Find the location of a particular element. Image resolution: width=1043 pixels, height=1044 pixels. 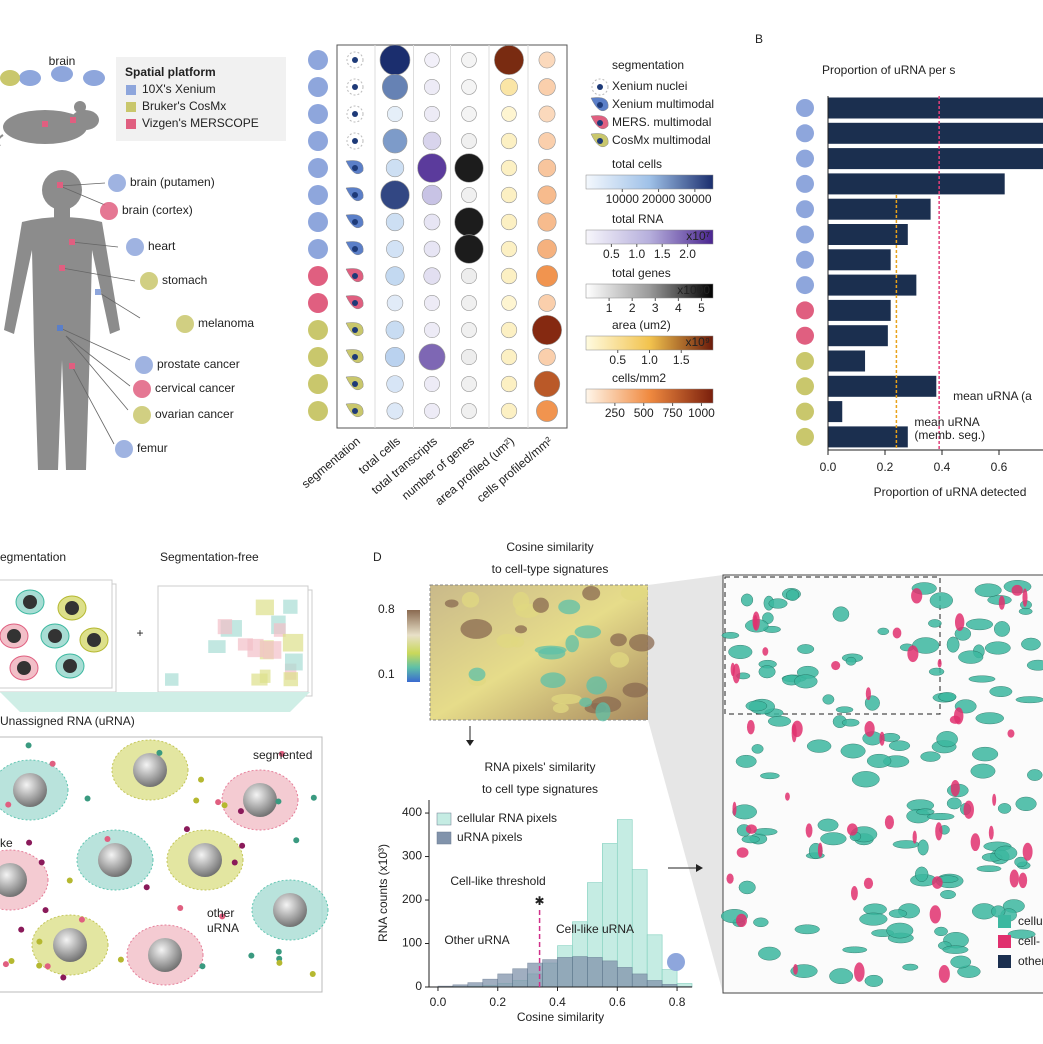

organ-pointers is located at coordinates (100, 313).